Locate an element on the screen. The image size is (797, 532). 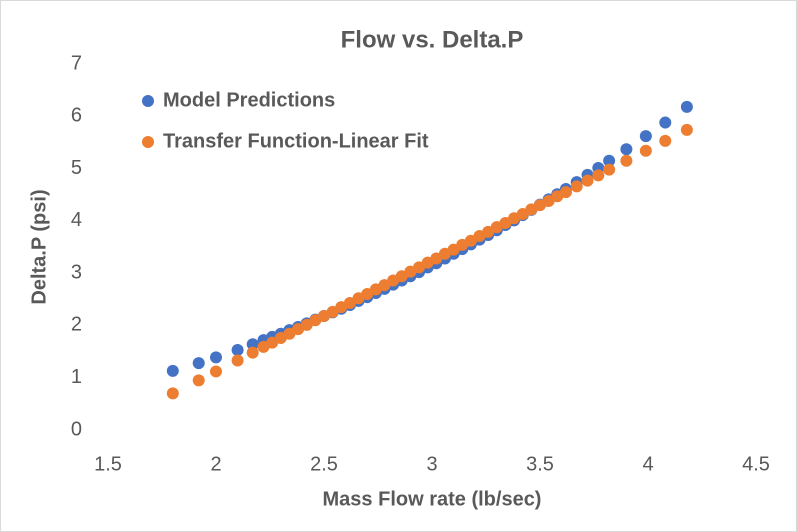
legend-label: Transfer Function-Linear Fit is located at coordinates (296, 141).